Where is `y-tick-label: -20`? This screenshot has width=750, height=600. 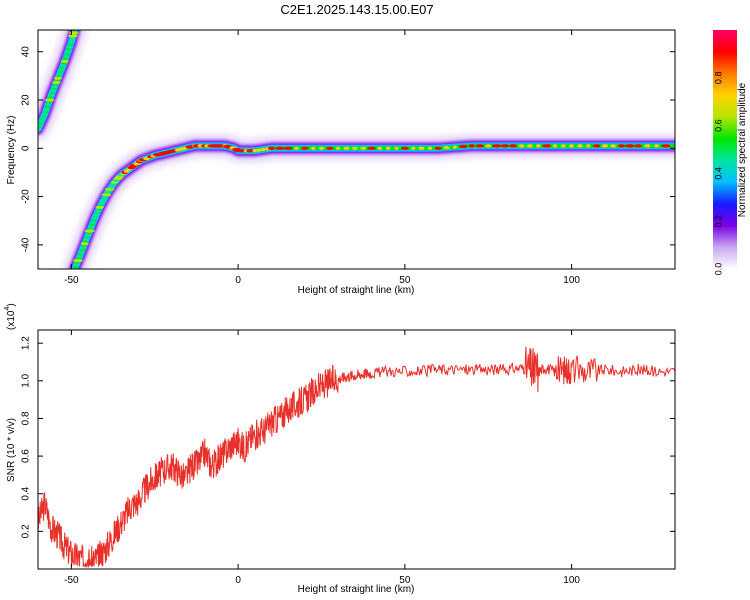 y-tick-label: -20 is located at coordinates (26, 196).